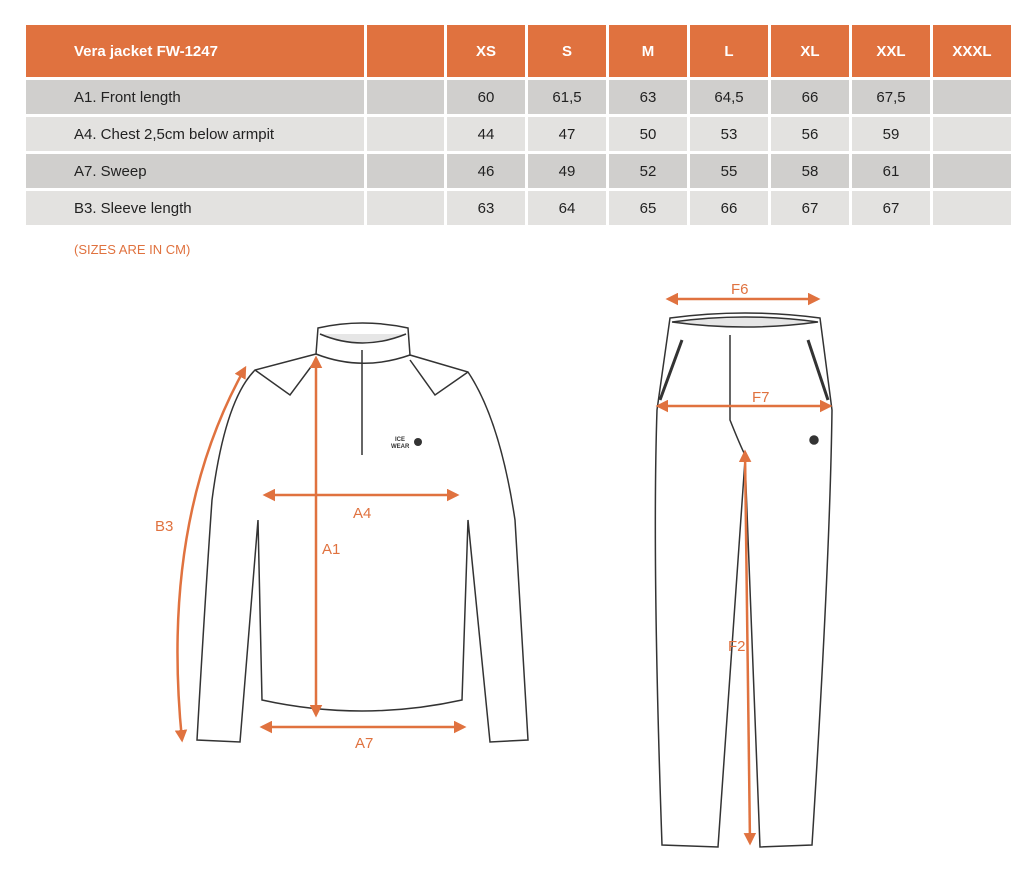 Image resolution: width=1036 pixels, height=890 pixels. I want to click on row-label: A1. Front length, so click(195, 97).